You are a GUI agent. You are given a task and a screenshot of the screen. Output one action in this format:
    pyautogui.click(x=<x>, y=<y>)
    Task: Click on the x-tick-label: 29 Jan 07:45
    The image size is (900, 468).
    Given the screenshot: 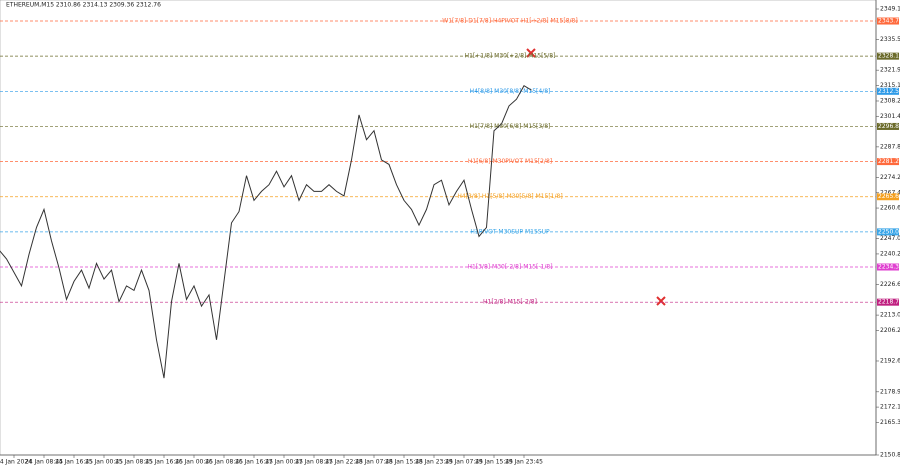 What is the action you would take?
    pyautogui.click(x=464, y=462)
    